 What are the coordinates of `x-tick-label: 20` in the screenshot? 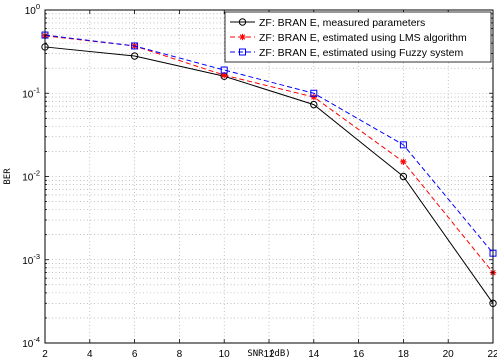 It's located at (449, 354).